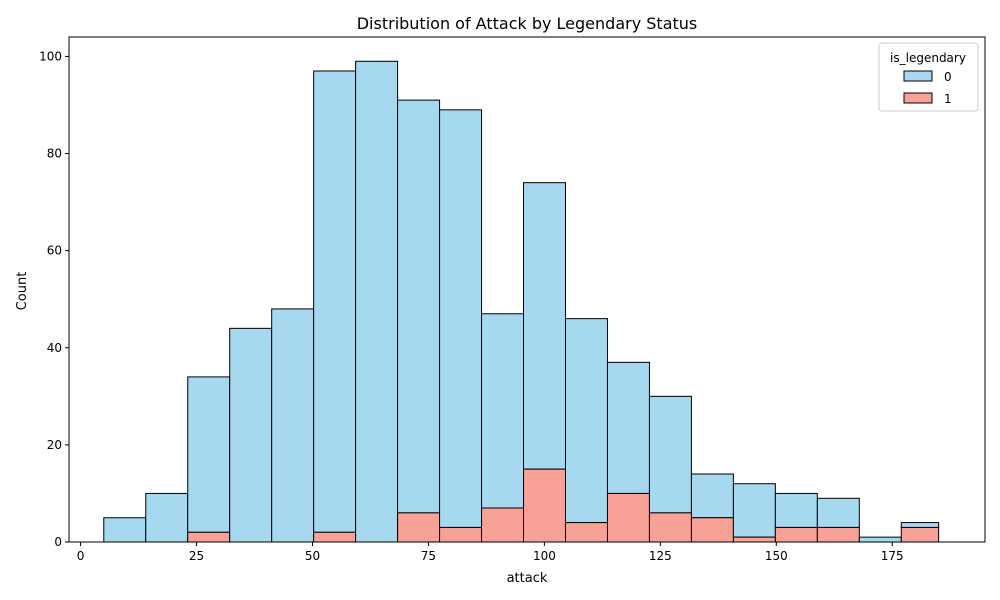 This screenshot has height=600, width=1000. I want to click on x-tick-label-25: 25, so click(196, 556).